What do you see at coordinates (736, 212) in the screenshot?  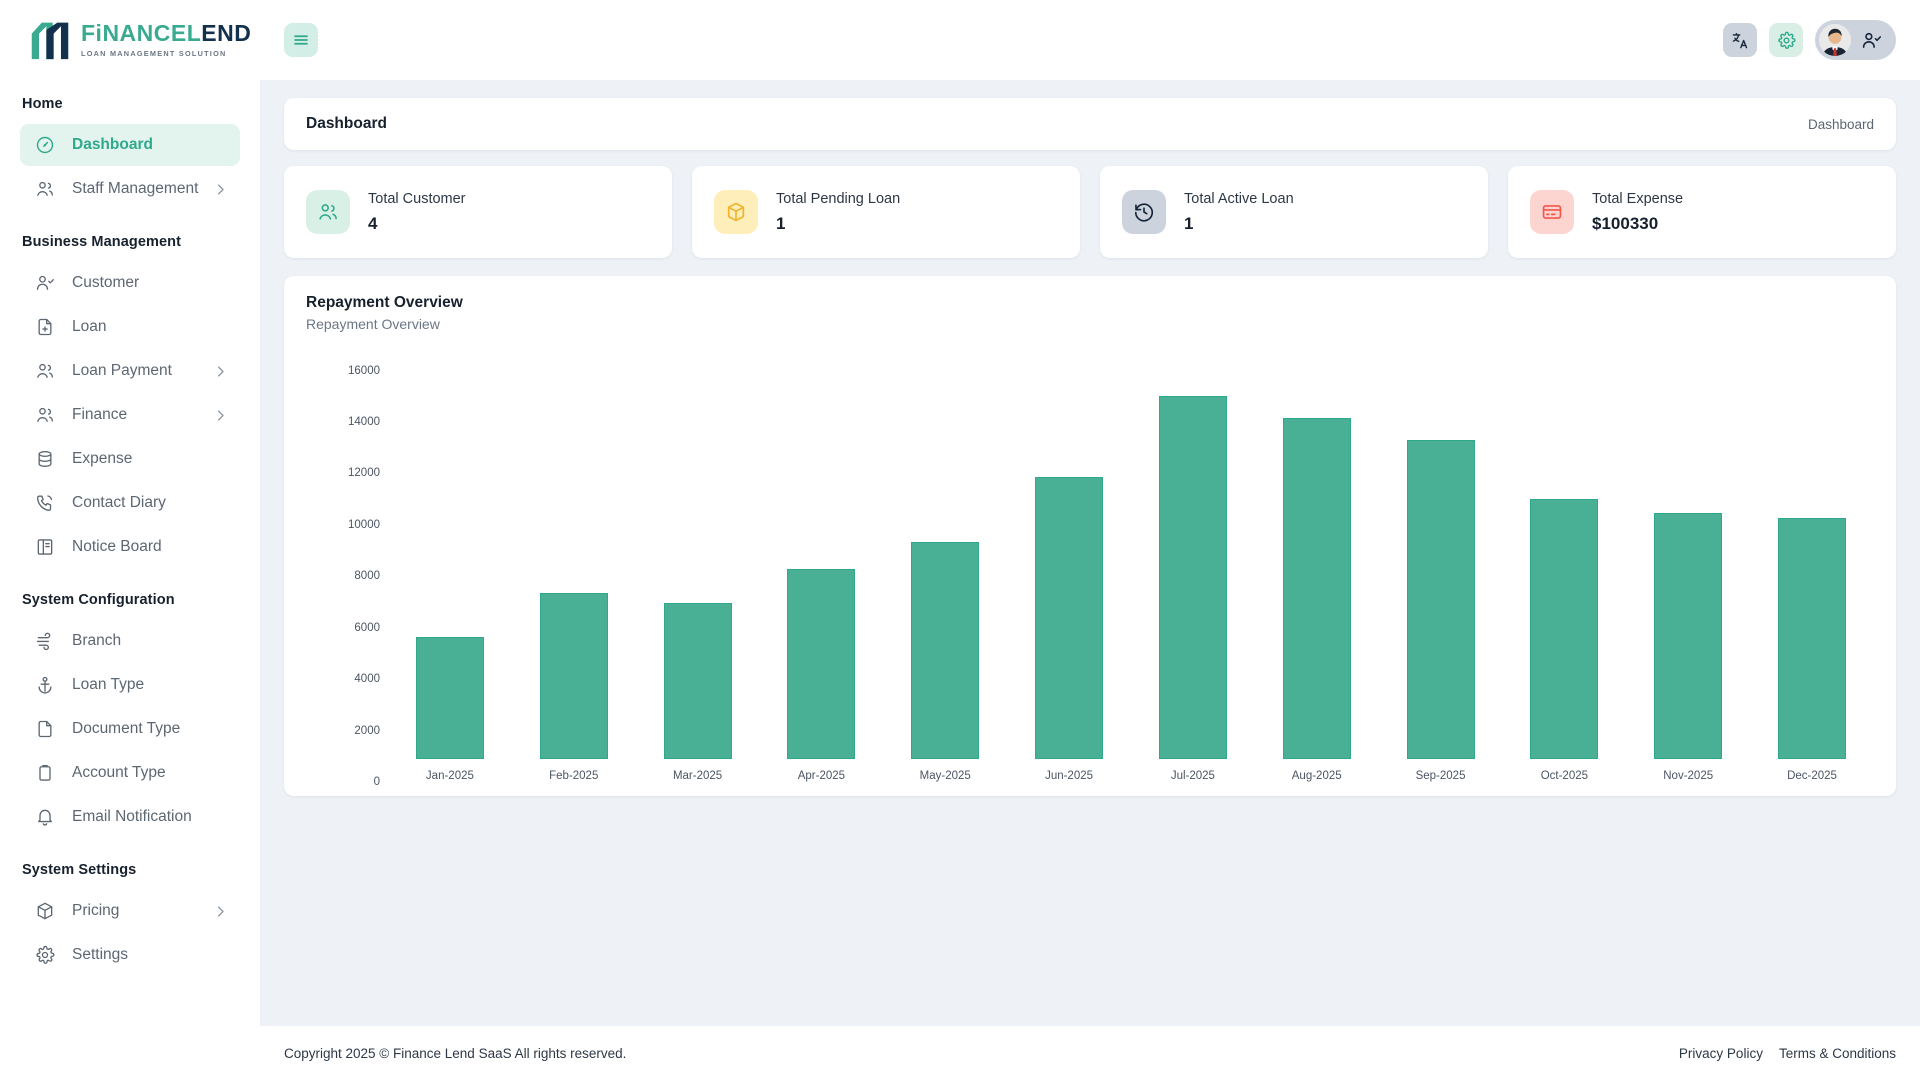 I see `box-icon` at bounding box center [736, 212].